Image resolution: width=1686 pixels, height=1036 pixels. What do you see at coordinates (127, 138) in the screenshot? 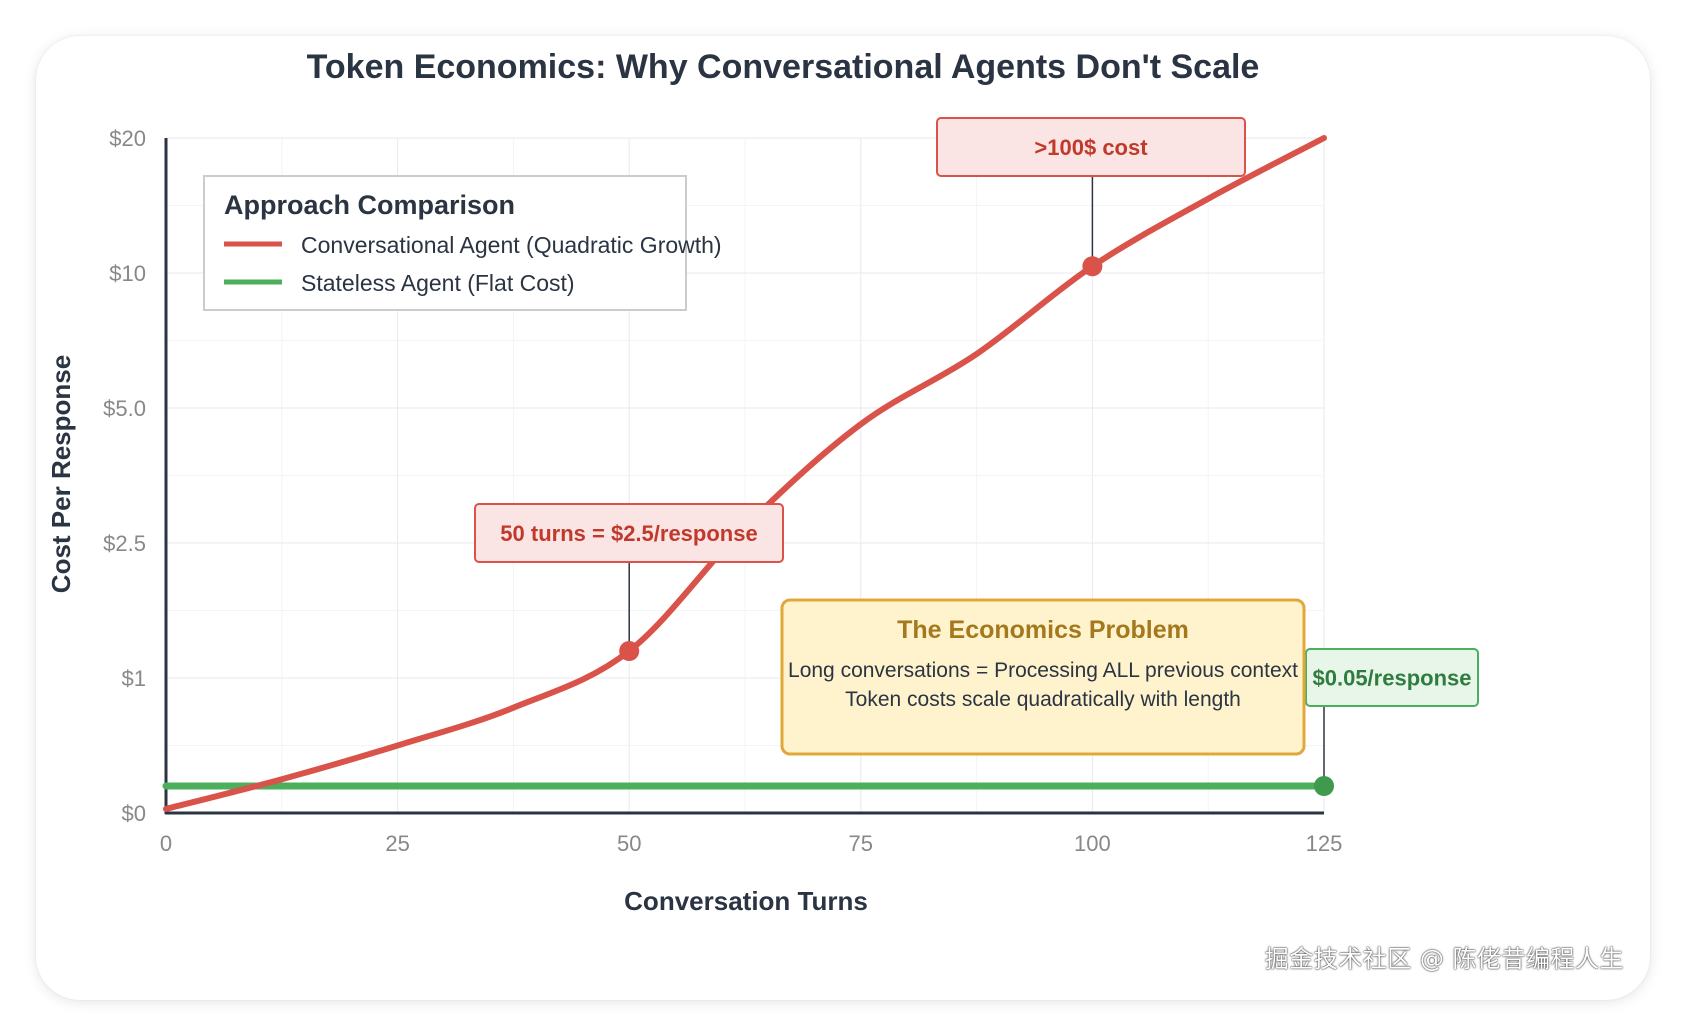
I see `y-tick-label: $20` at bounding box center [127, 138].